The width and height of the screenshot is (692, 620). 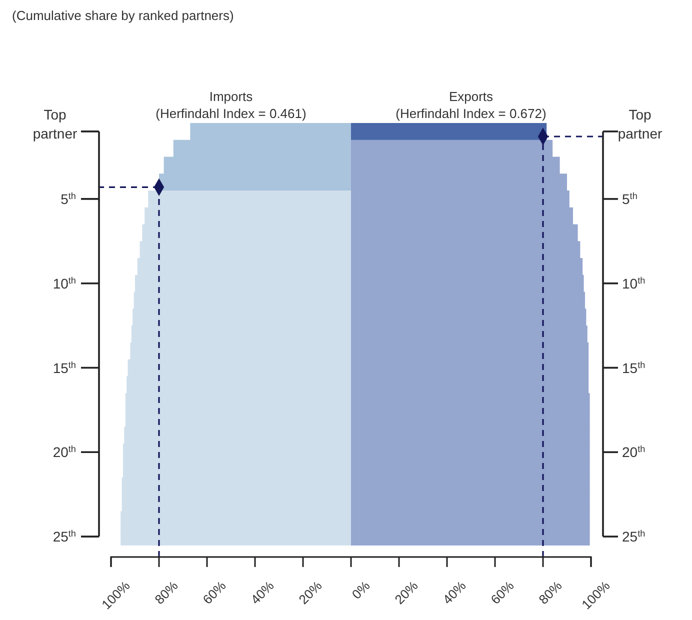 What do you see at coordinates (640, 124) in the screenshot?
I see `y-tick-label: Top partner` at bounding box center [640, 124].